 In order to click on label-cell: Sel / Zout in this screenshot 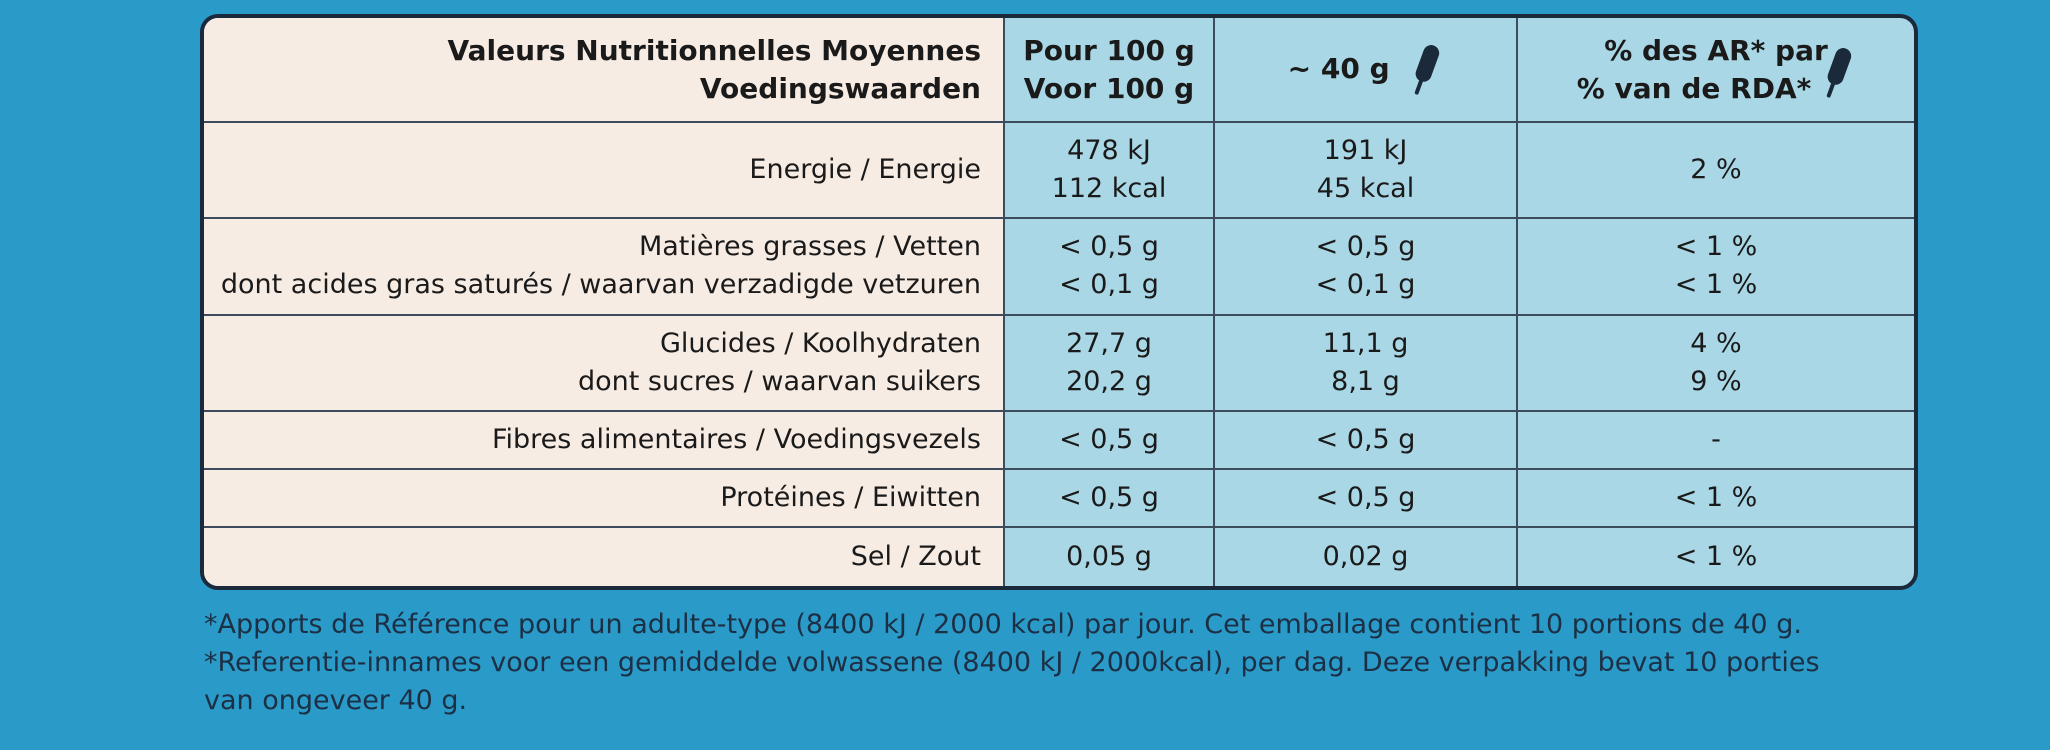, I will do `click(604, 556)`.